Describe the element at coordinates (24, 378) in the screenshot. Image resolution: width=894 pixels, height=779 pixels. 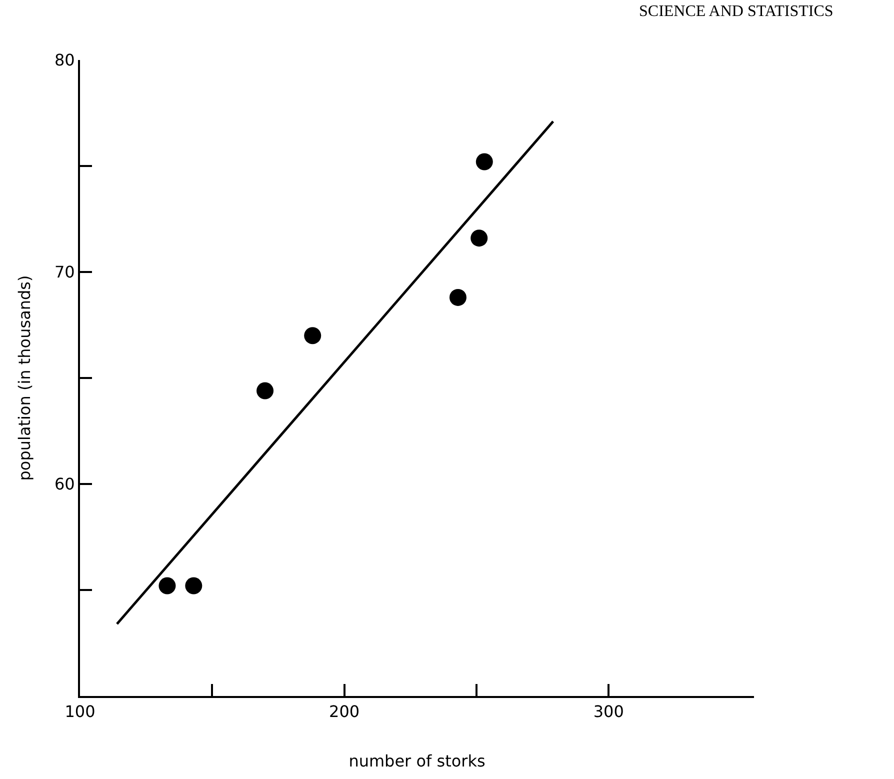
I see `y-axis-title: population (in thousands)` at that location.